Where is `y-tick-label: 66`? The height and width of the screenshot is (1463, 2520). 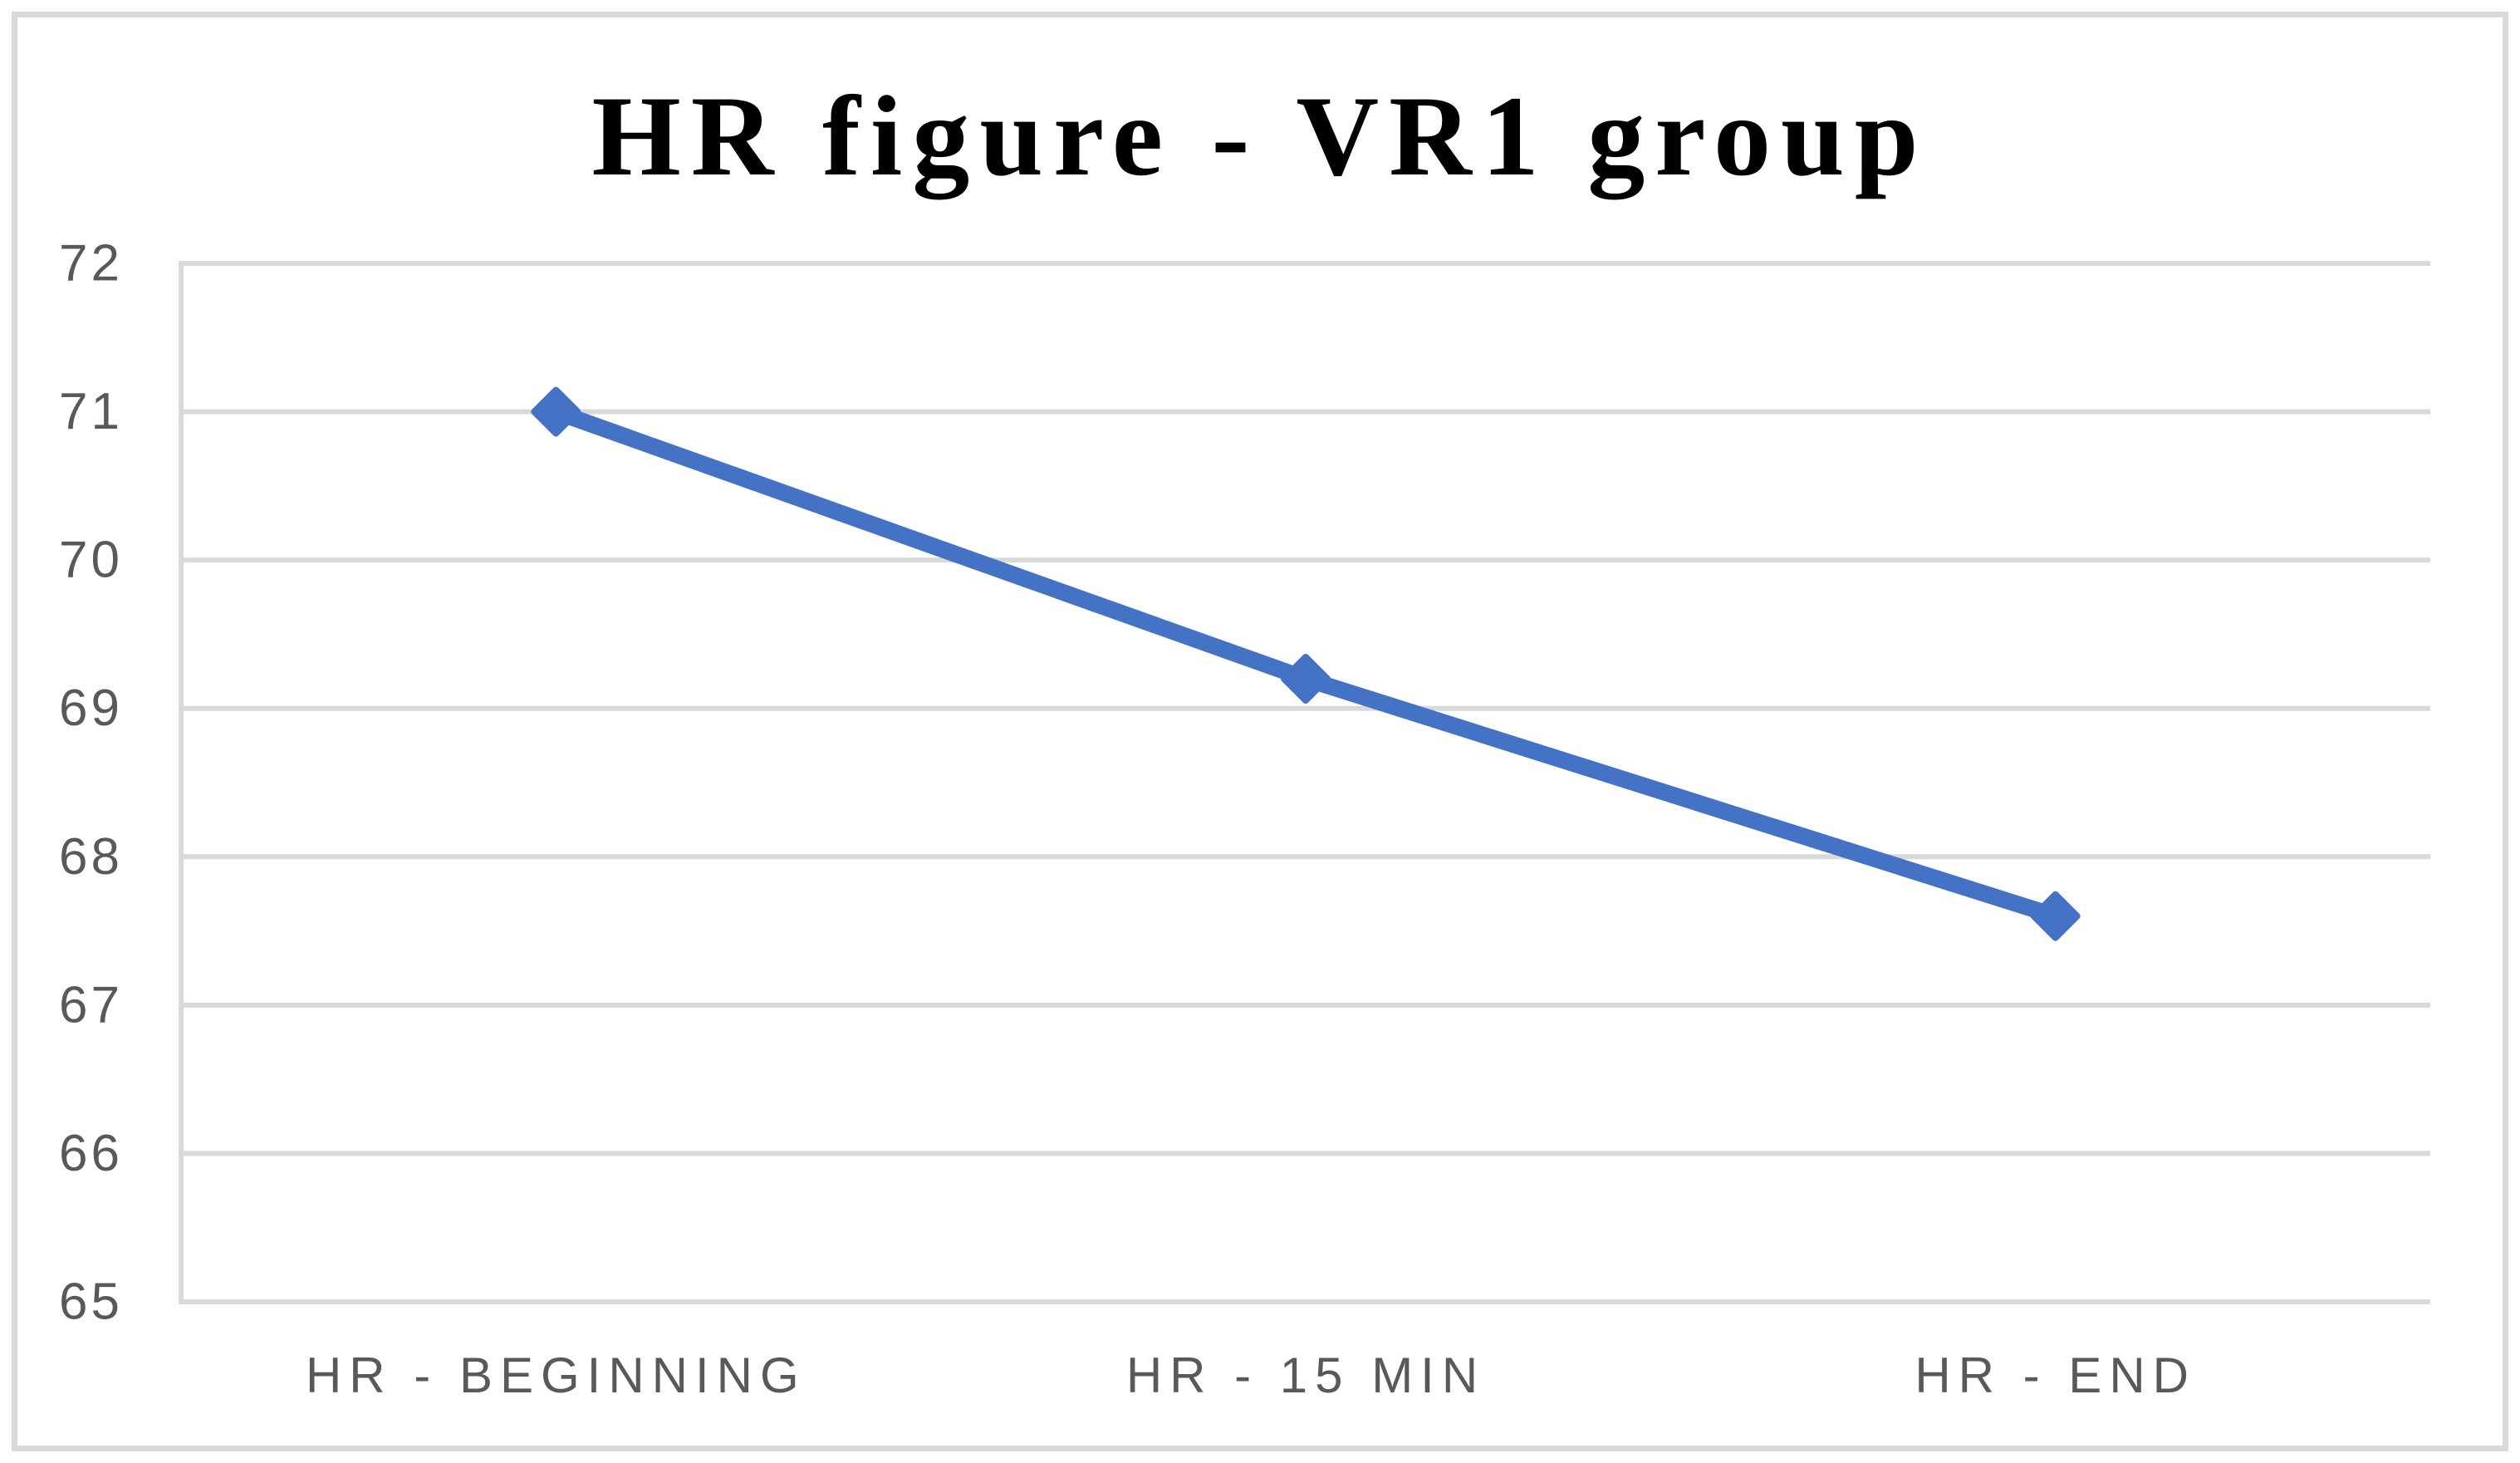 y-tick-label: 66 is located at coordinates (91, 1153).